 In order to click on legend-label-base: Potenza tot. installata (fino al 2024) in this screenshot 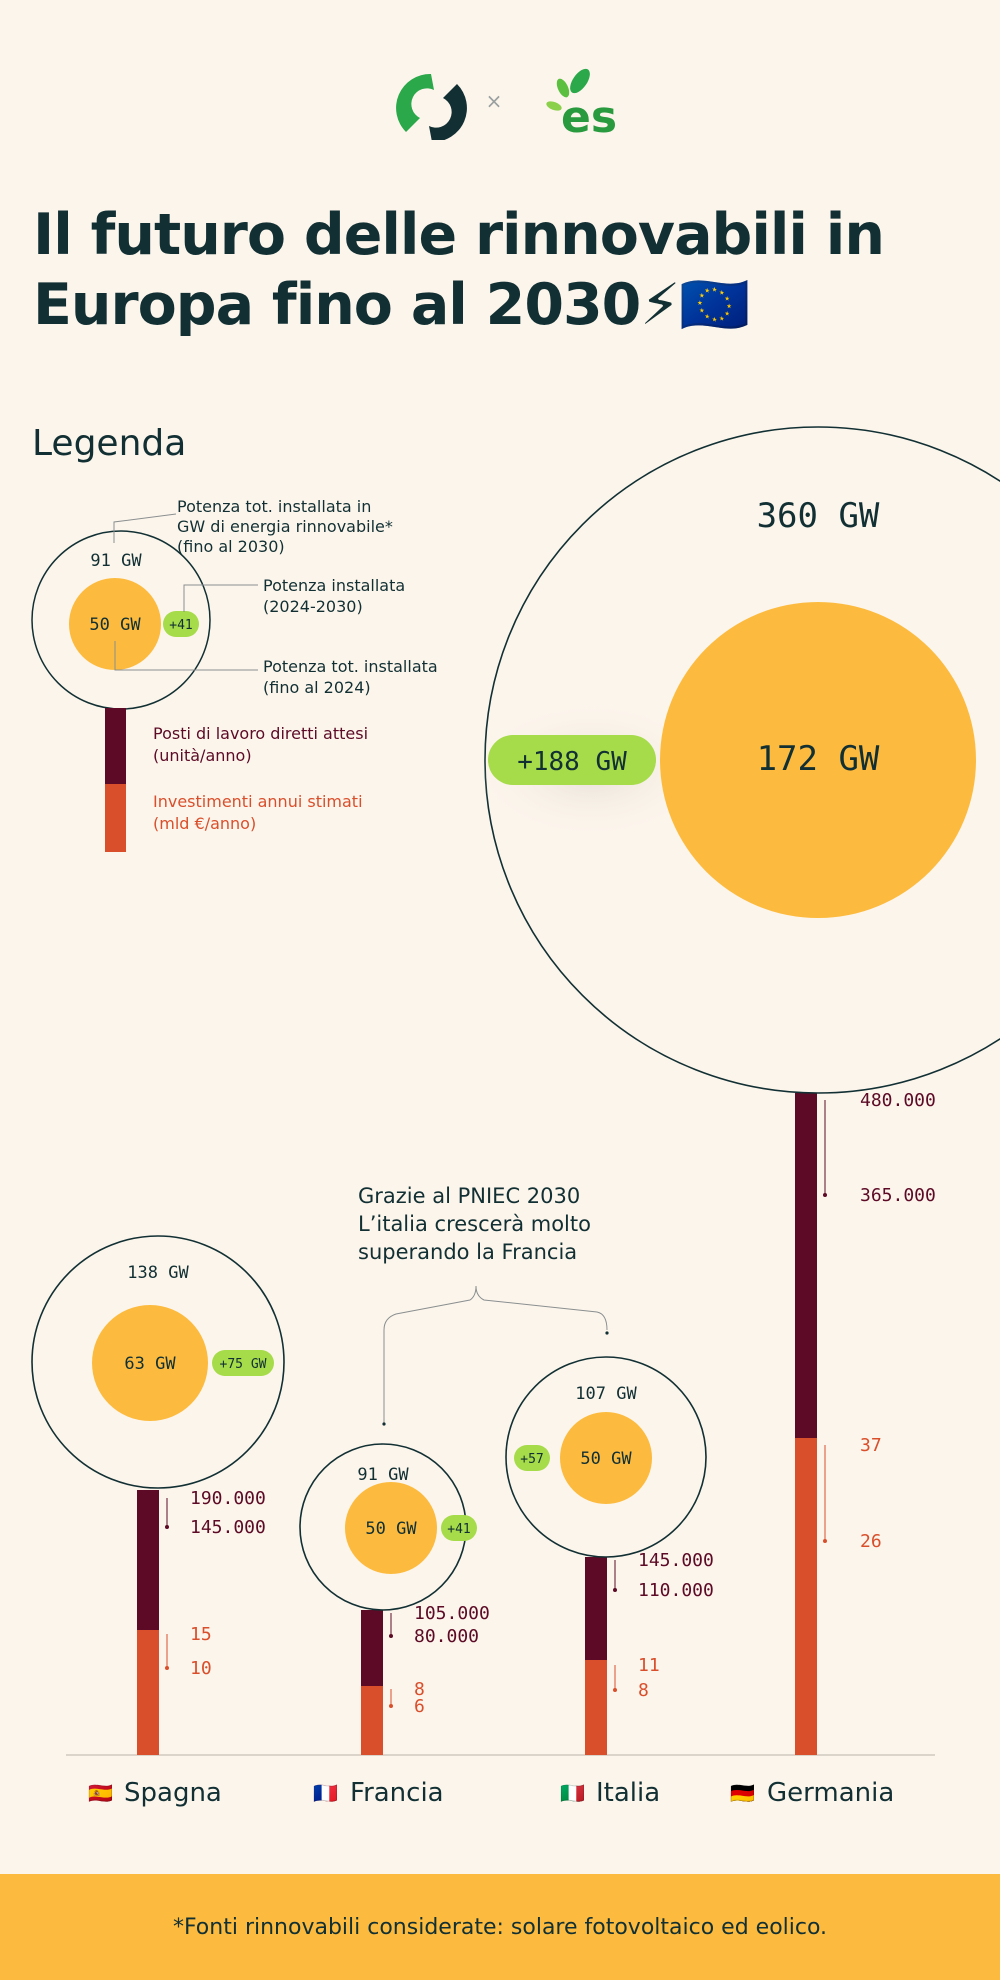, I will do `click(350, 677)`.